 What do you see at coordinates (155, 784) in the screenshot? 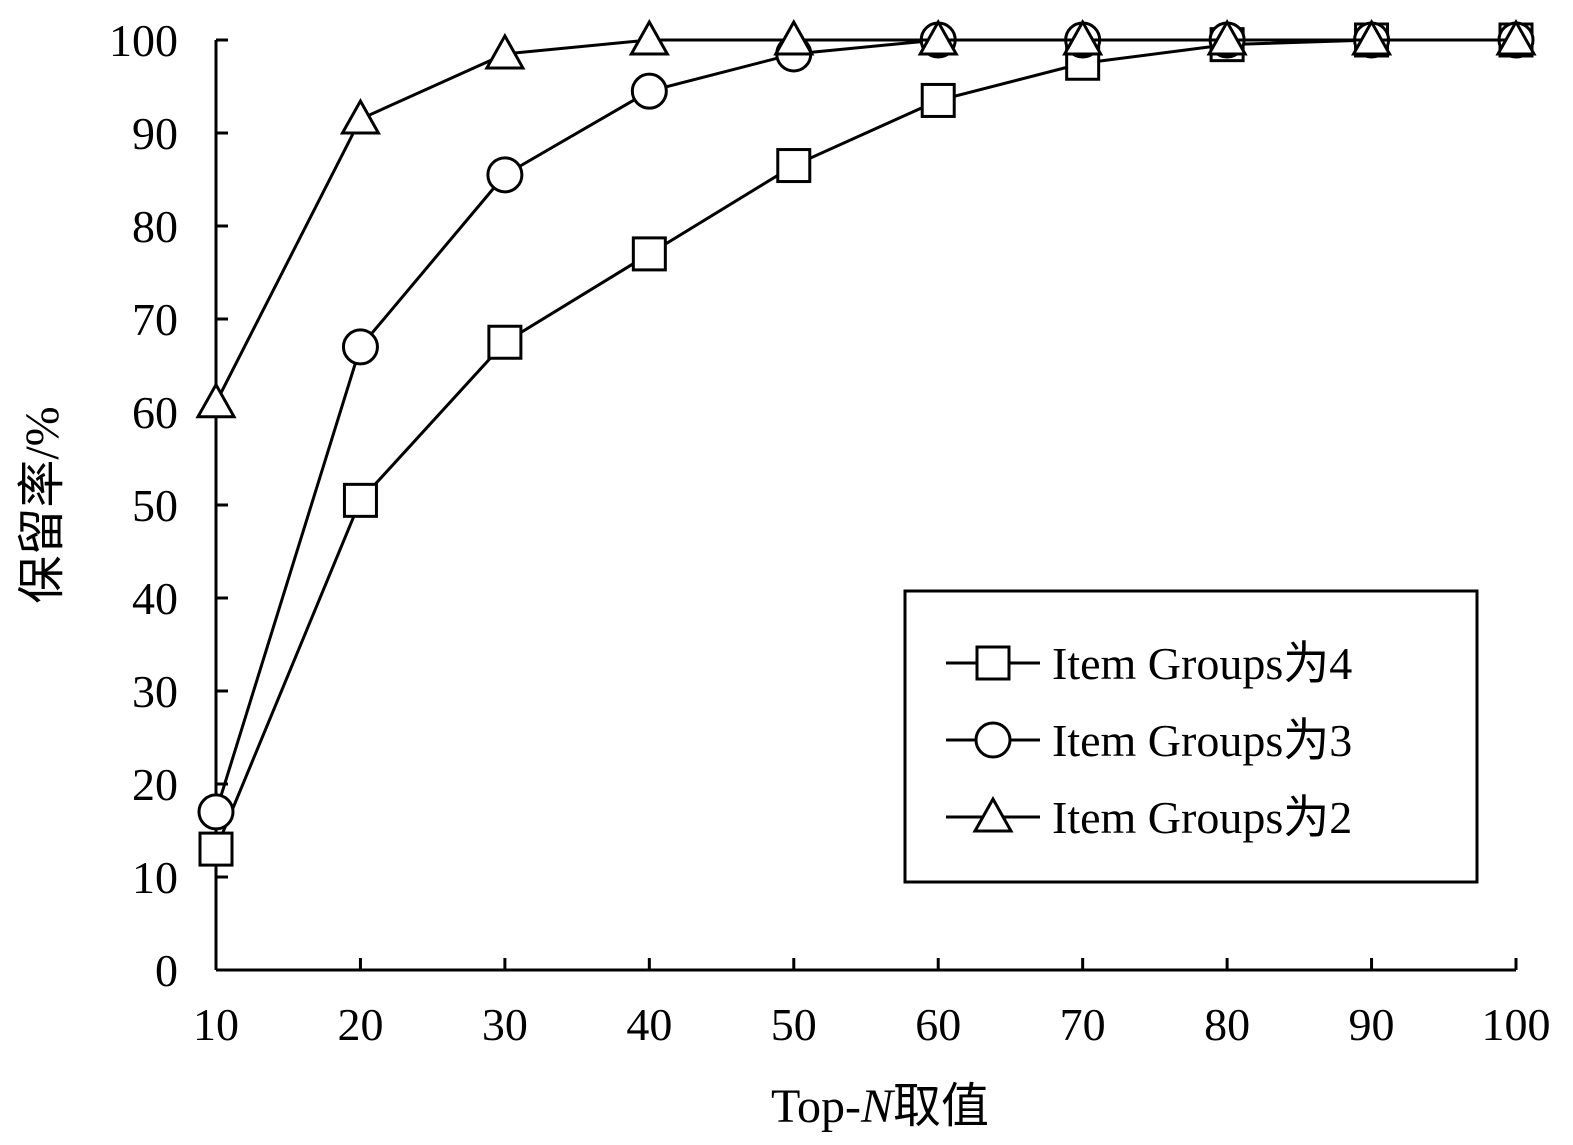
I see `y-tick-label: 20` at bounding box center [155, 784].